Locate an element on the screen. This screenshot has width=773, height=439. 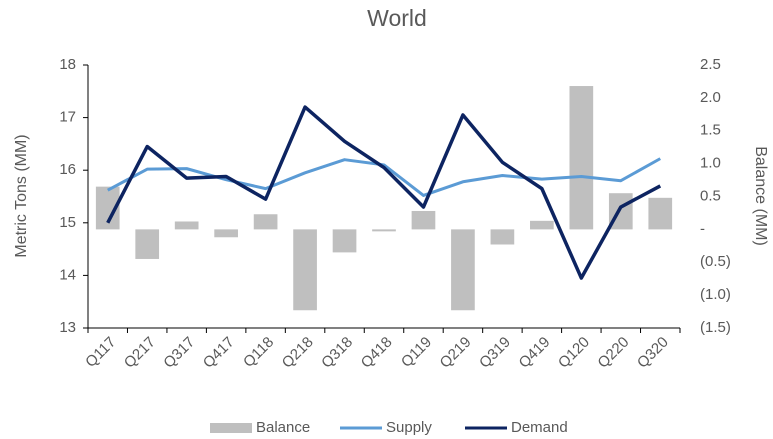
x-tick-label: Q217 is located at coordinates (140, 353).